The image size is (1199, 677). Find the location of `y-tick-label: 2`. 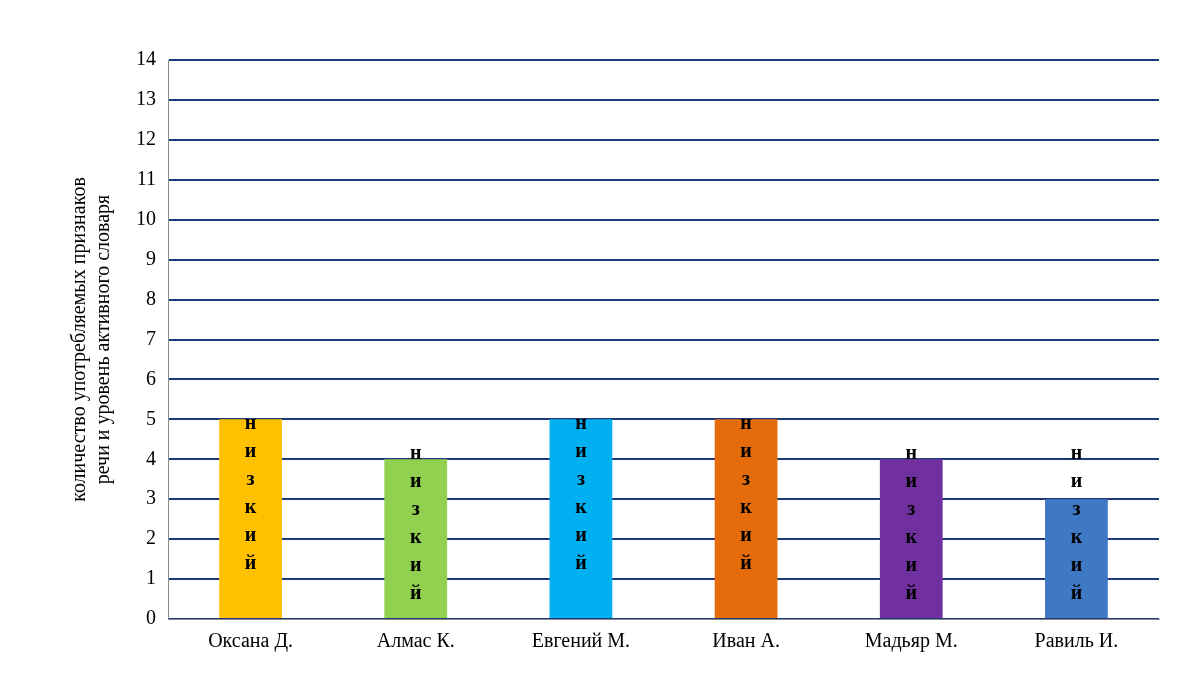

y-tick-label: 2 is located at coordinates (151, 537).